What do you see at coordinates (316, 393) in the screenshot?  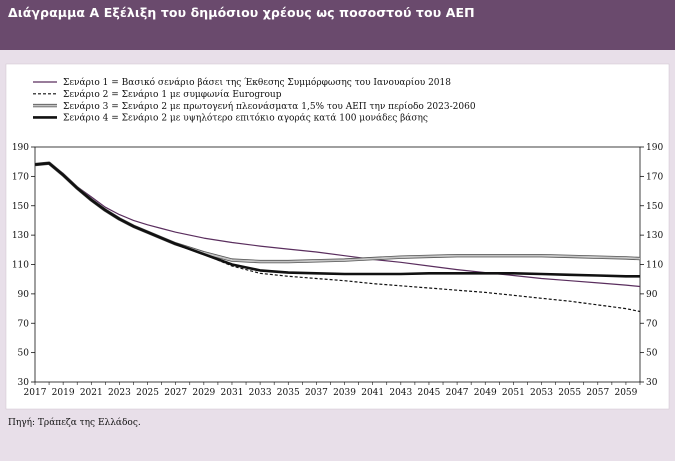 I see `x-tick-label: 2037` at bounding box center [316, 393].